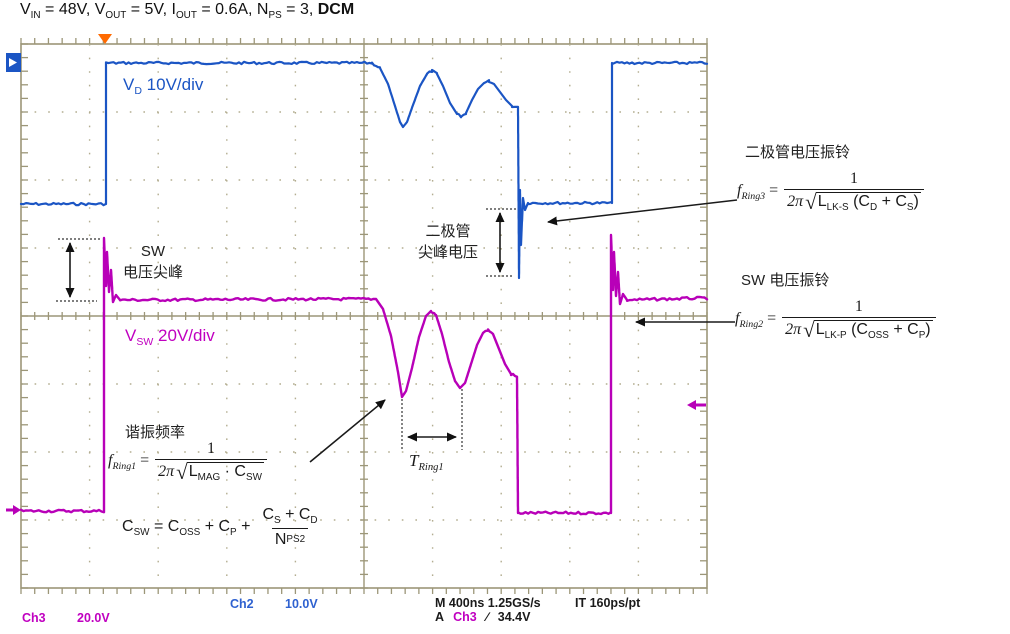  Describe the element at coordinates (696, 405) in the screenshot. I see `trigger-level-marker` at that location.